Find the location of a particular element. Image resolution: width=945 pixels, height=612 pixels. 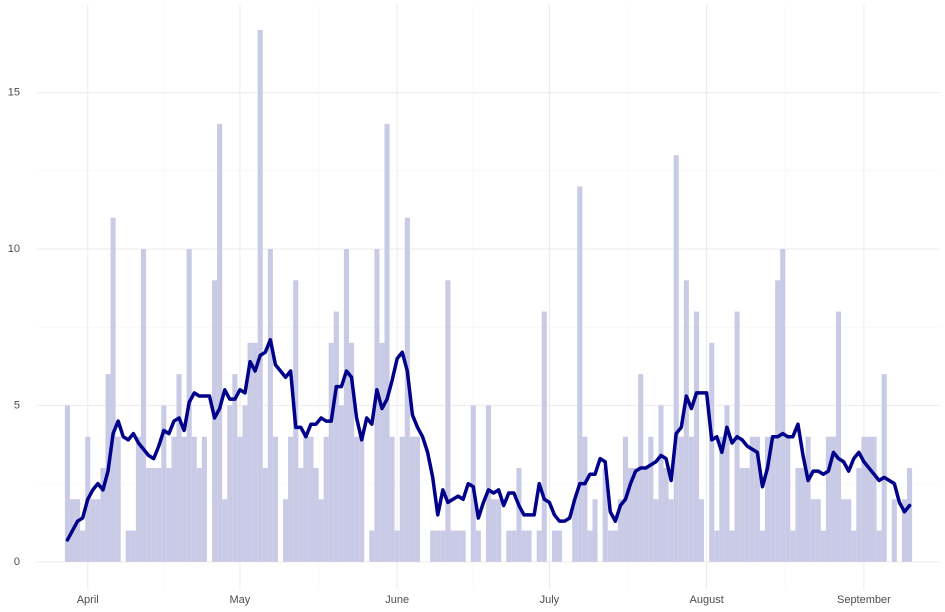

x-tick-label: September is located at coordinates (864, 600).